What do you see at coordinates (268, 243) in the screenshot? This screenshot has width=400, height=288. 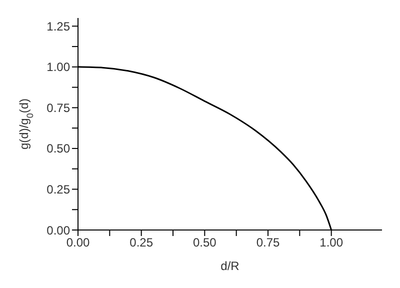 I see `x-tick-label: 0.75` at bounding box center [268, 243].